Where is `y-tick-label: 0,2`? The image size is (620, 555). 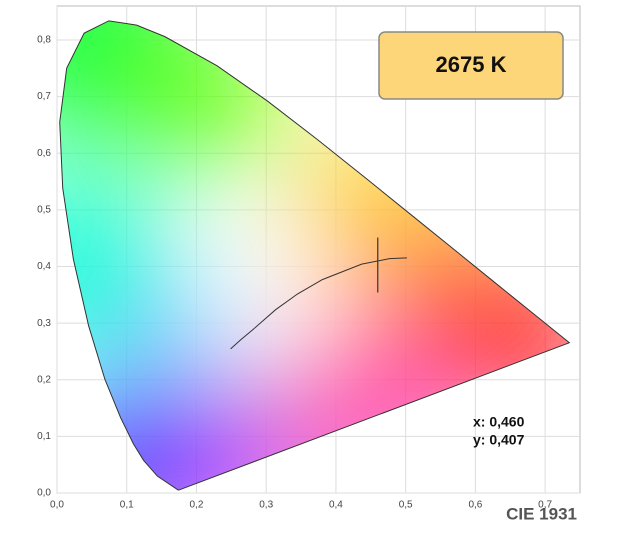
y-tick-label: 0,2 is located at coordinates (44, 379).